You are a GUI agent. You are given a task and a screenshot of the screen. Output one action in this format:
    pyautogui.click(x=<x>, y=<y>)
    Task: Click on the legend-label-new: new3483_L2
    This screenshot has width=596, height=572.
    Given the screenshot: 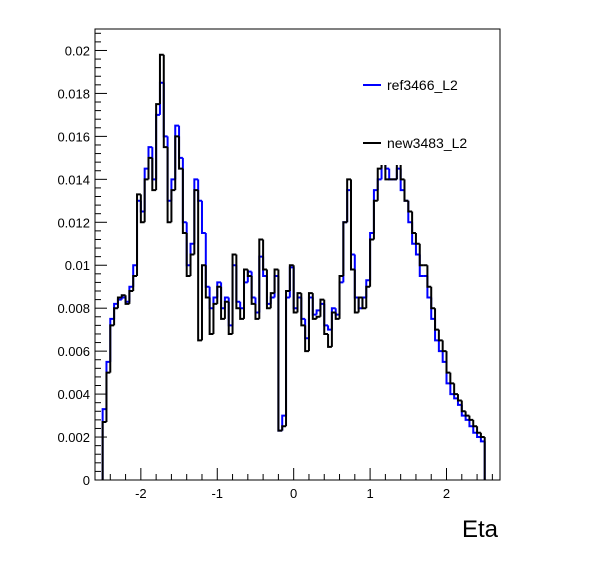 What is the action you would take?
    pyautogui.click(x=427, y=143)
    